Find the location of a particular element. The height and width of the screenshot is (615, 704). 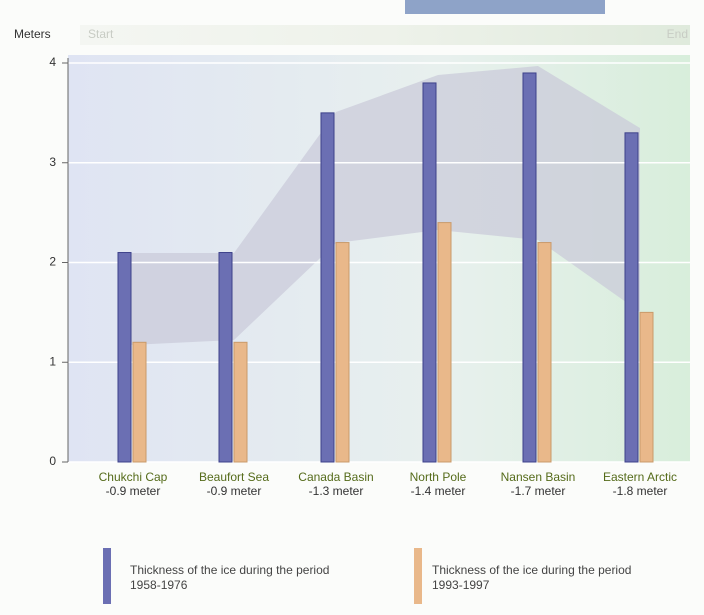

annotation: -1.7 meter is located at coordinates (538, 491).